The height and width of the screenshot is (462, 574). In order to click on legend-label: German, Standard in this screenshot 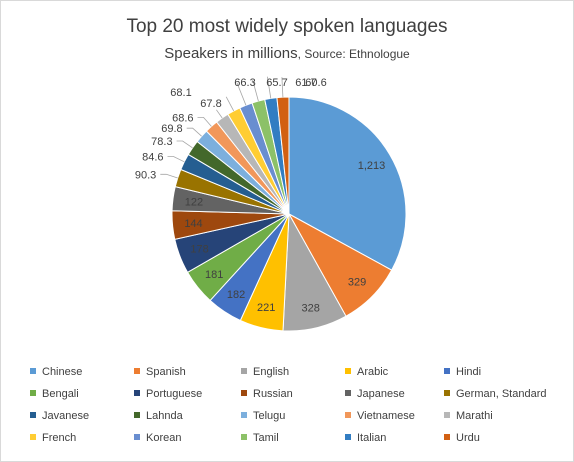, I will do `click(501, 394)`.